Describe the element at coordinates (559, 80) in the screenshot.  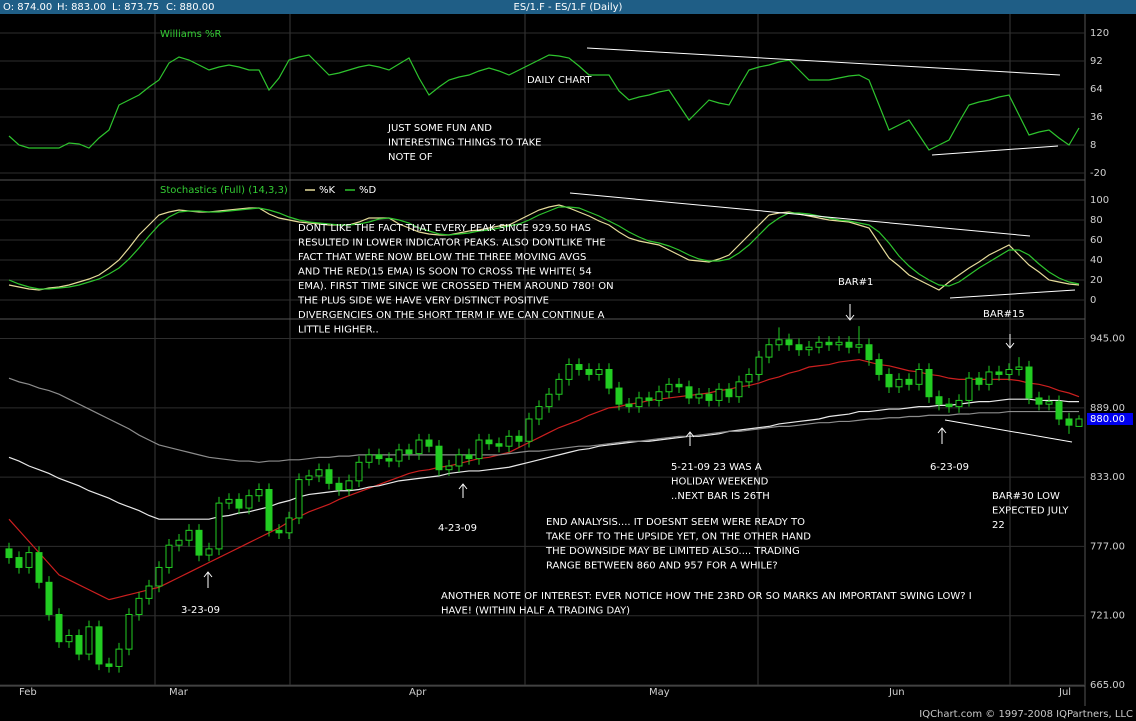
I see `annotation: DAILY CHART` at that location.